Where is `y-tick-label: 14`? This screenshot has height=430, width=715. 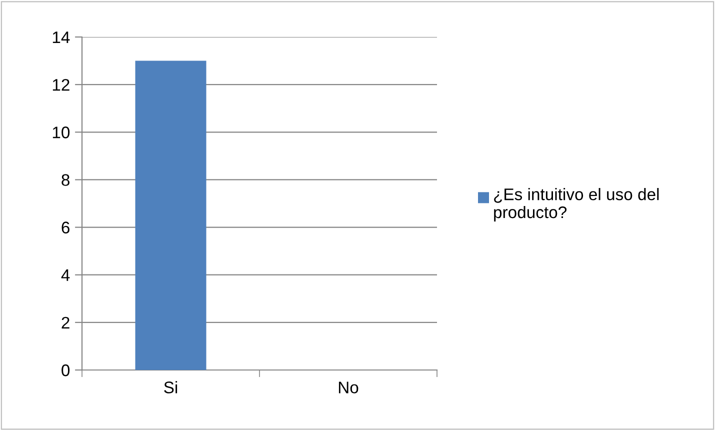
y-tick-label: 14 is located at coordinates (61, 38).